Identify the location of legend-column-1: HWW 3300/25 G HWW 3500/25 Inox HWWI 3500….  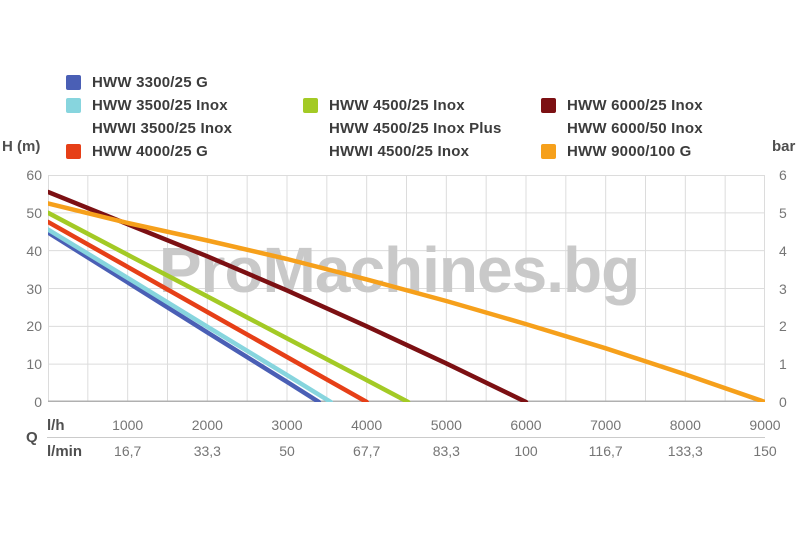
(149, 117).